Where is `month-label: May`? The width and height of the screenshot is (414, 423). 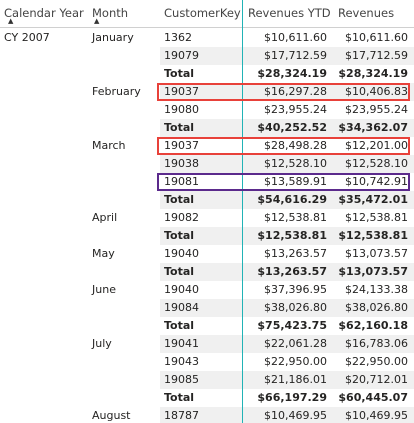
month-label: May is located at coordinates (103, 253).